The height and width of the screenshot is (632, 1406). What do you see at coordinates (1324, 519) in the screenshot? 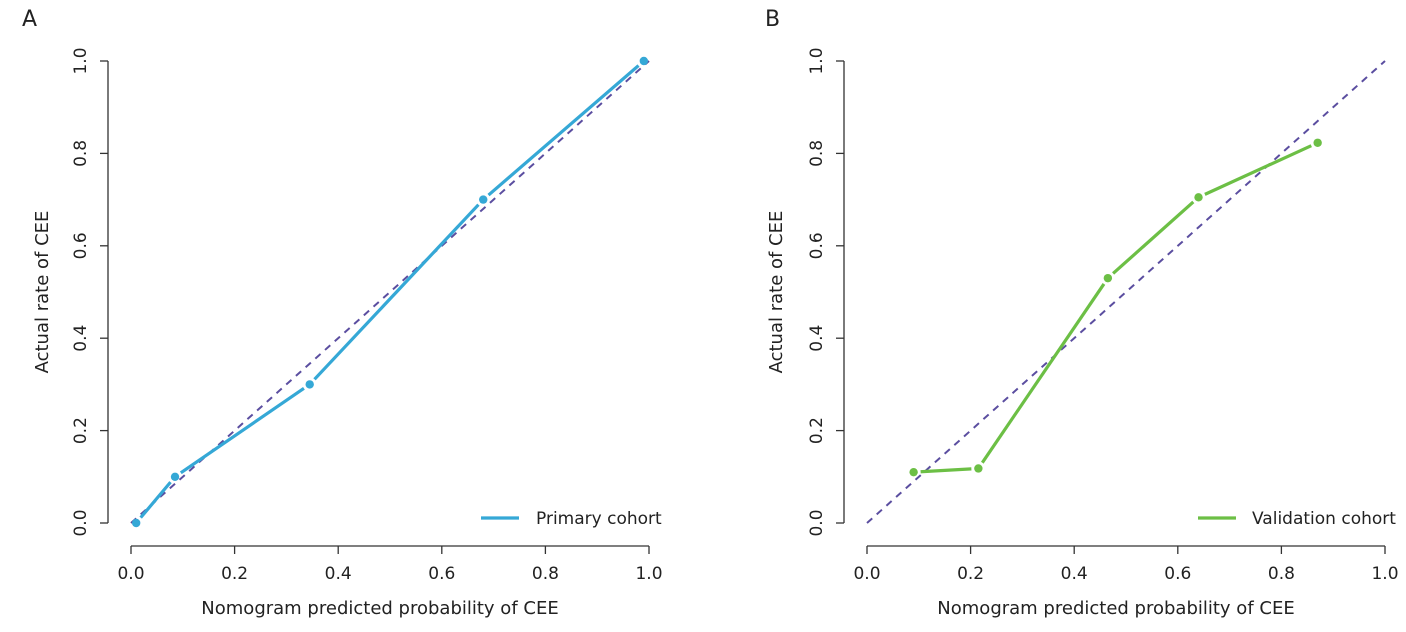
I see `legend-label: Validation cohort` at bounding box center [1324, 519].